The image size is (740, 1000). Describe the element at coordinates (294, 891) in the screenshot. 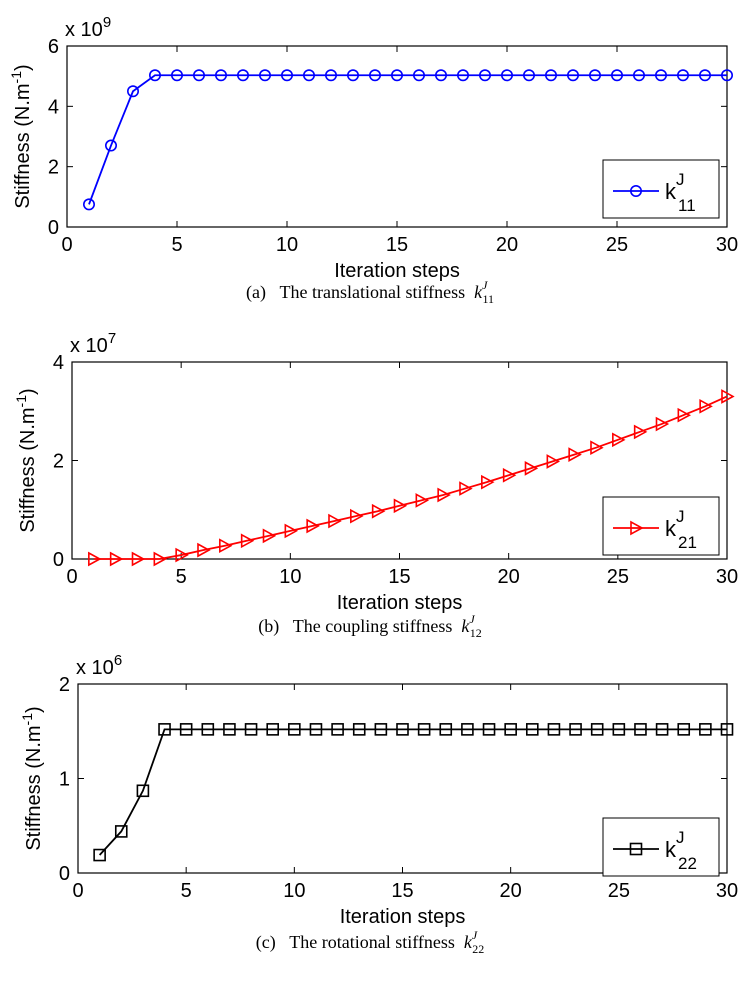

I see `x-tick-label: 10` at that location.